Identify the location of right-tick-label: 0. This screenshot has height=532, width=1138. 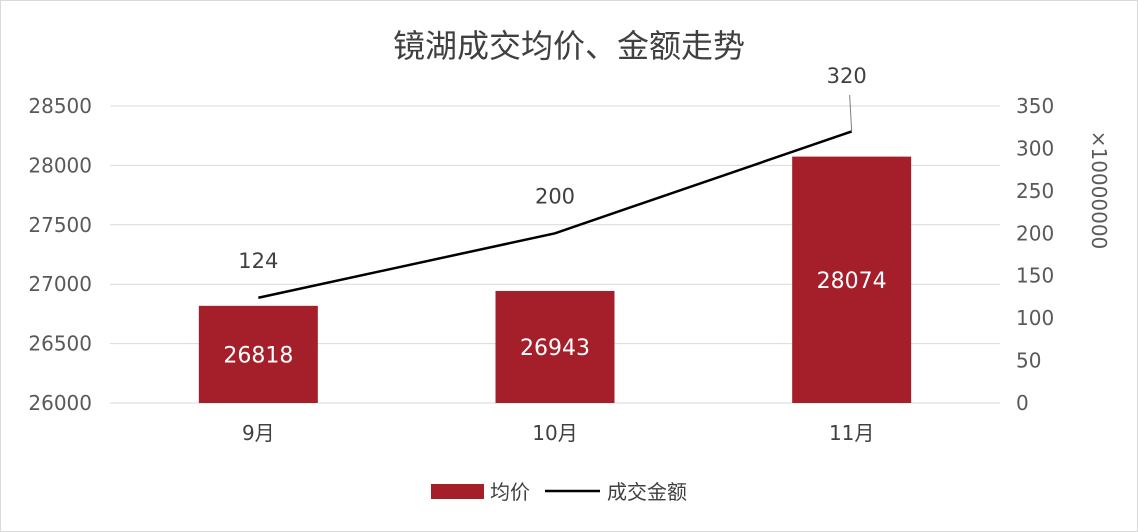
(1022, 403).